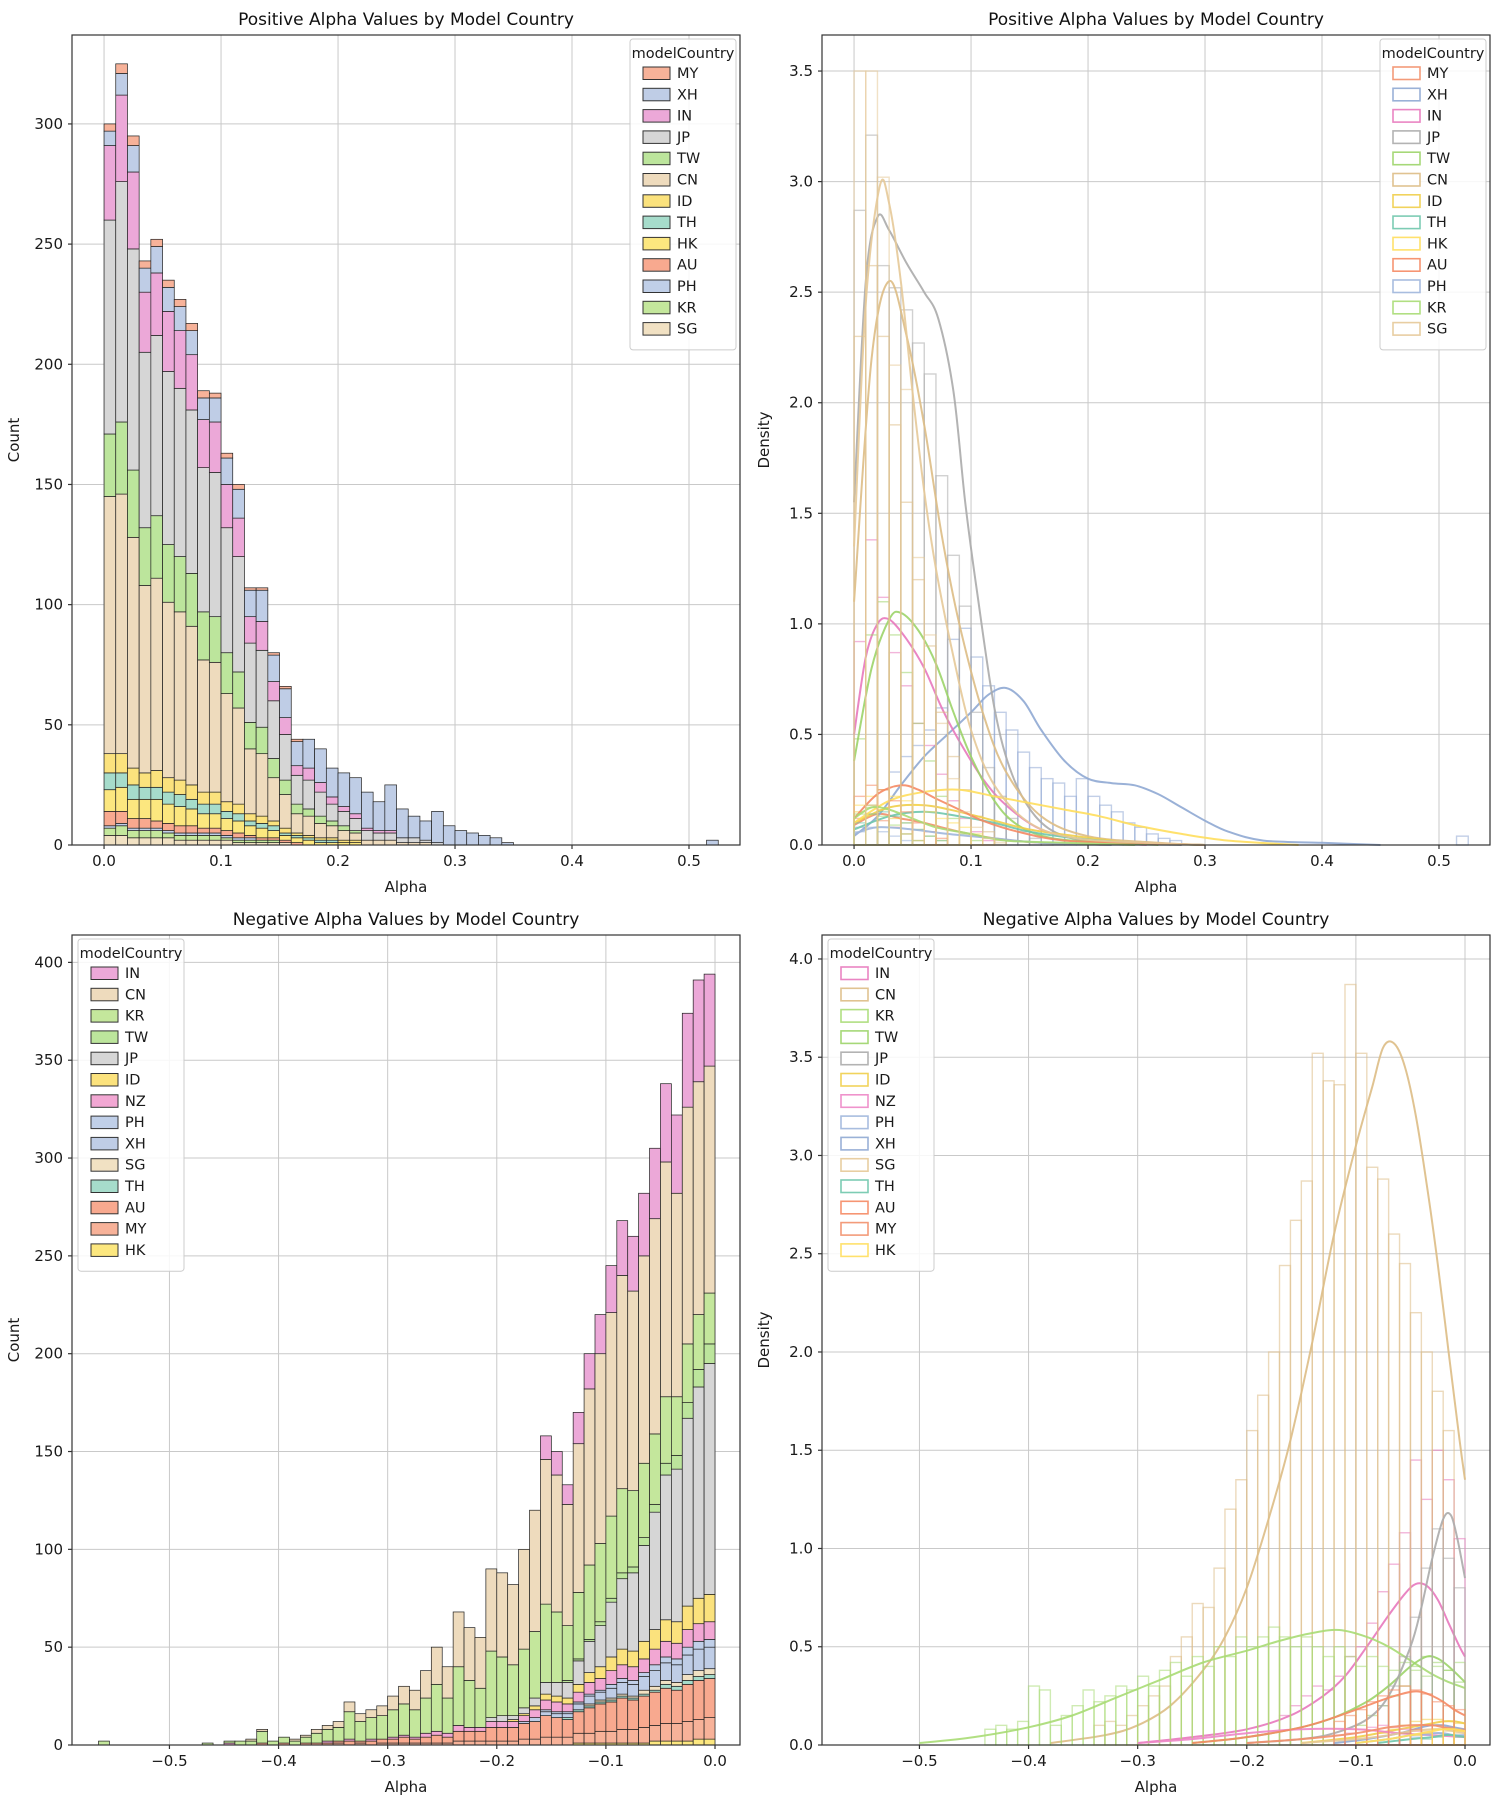  Describe the element at coordinates (135, 1208) in the screenshot. I see `legend-label-AU: AU` at that location.